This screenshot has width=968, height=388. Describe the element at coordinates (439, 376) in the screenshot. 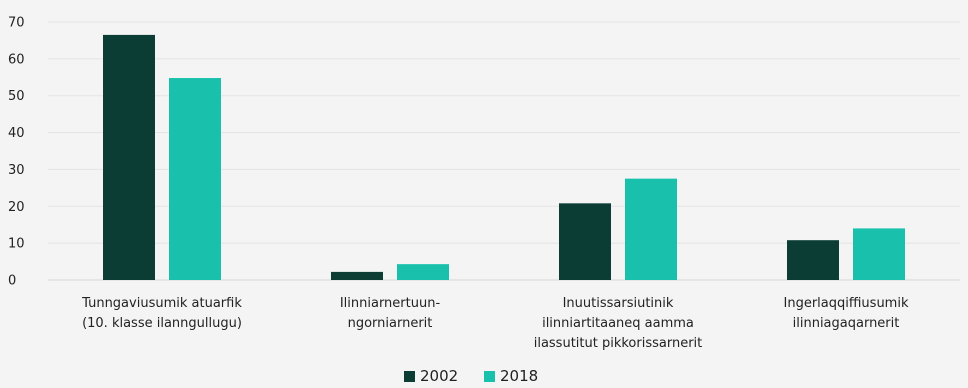

I see `legend-label-2002: 2002` at that location.